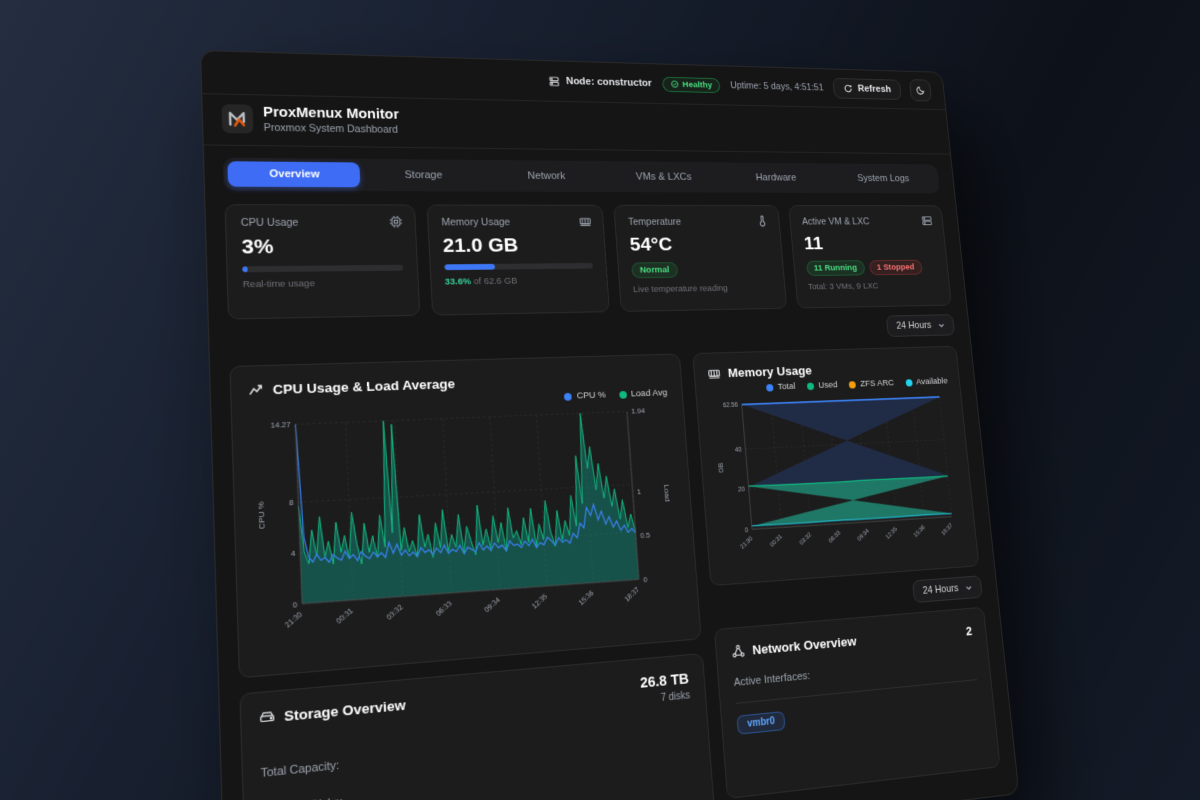 This screenshot has height=800, width=1200. I want to click on memory-percent: 33.6%, so click(458, 282).